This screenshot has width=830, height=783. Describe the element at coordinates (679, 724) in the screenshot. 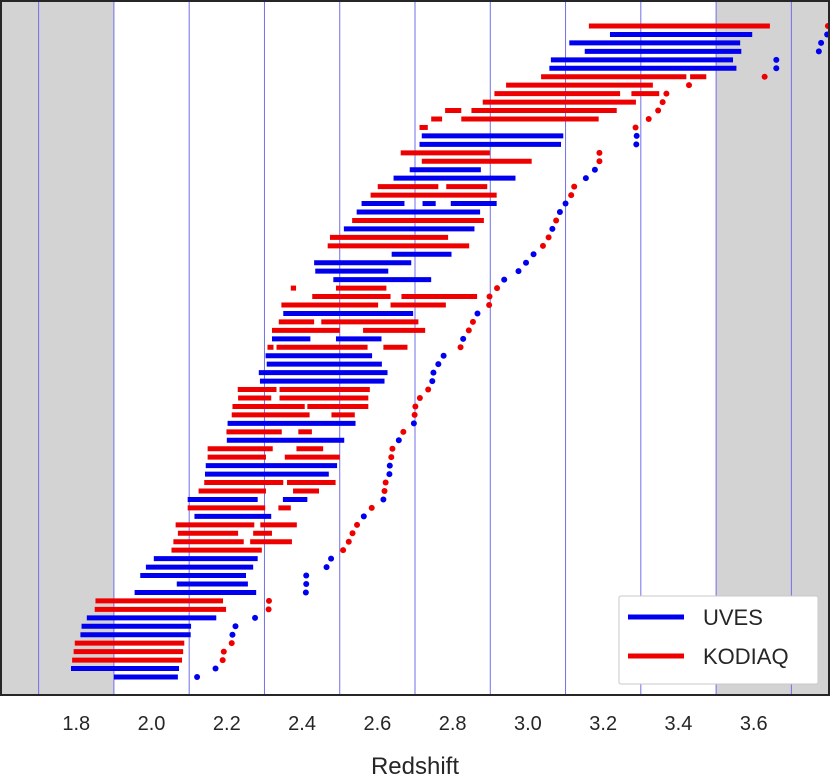

I see `x-tick-label-8: 3.4` at that location.